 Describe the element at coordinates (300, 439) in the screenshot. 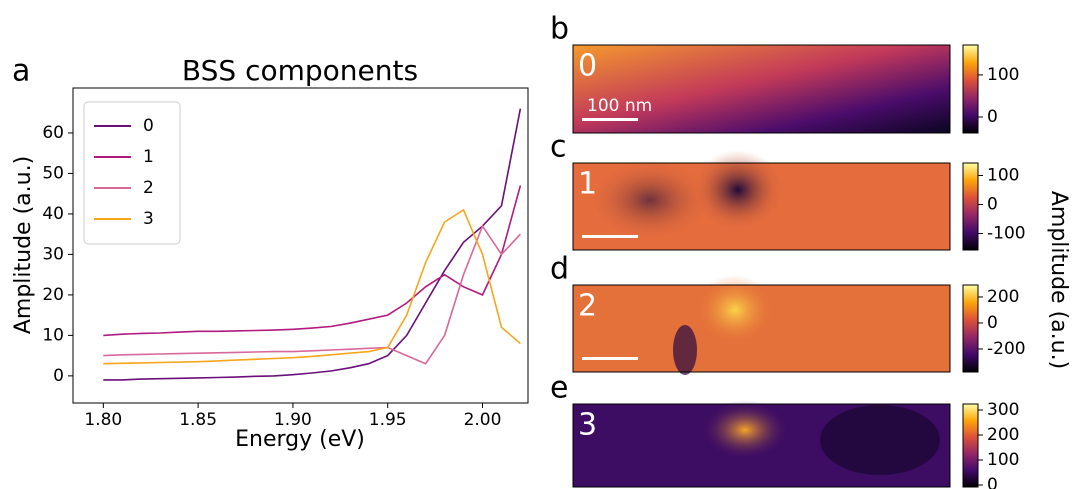

I see `x-axis-label: Energy (eV)` at that location.